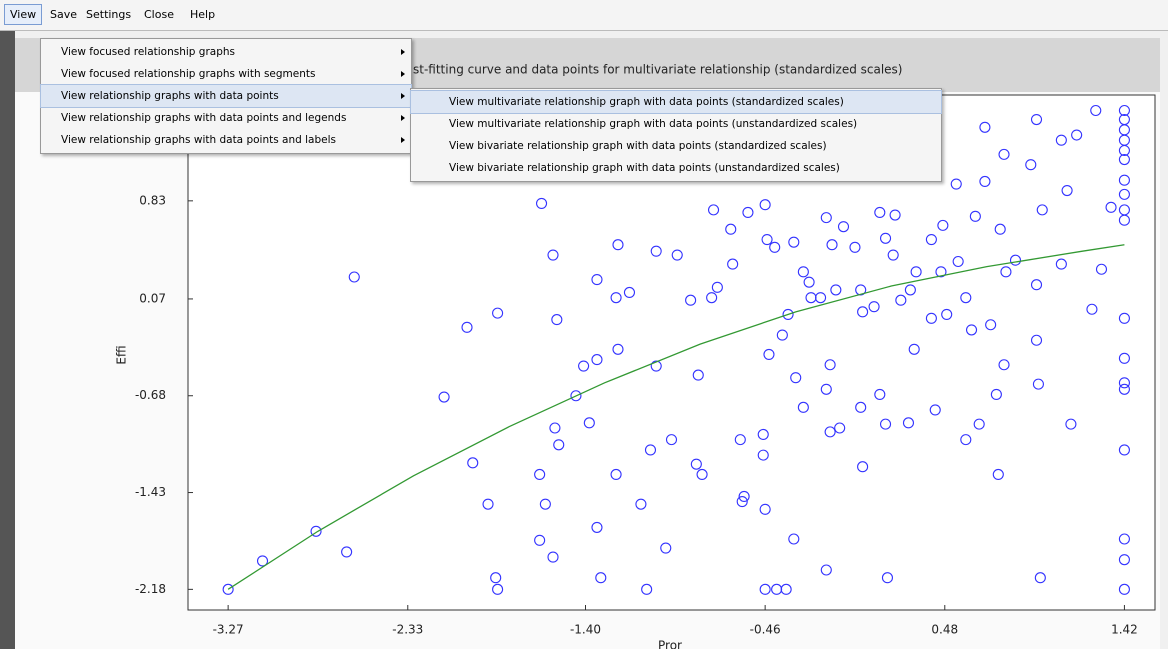 The width and height of the screenshot is (1168, 649). I want to click on x-tick-label: -1.40, so click(585, 630).